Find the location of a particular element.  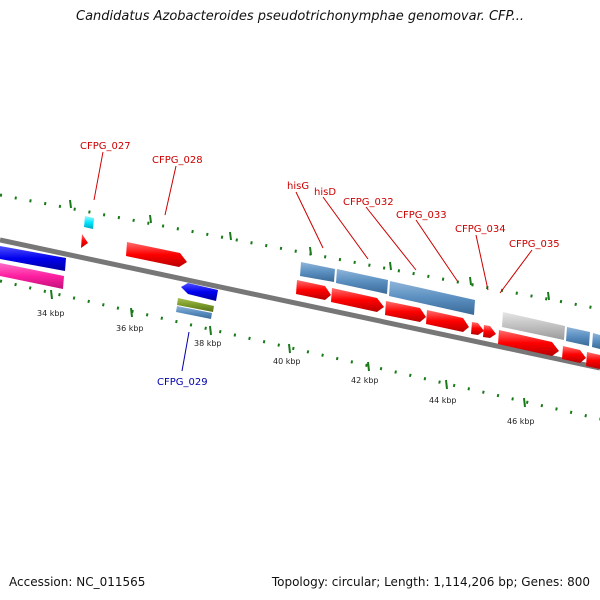

gene-steel-right is located at coordinates (578, 336).